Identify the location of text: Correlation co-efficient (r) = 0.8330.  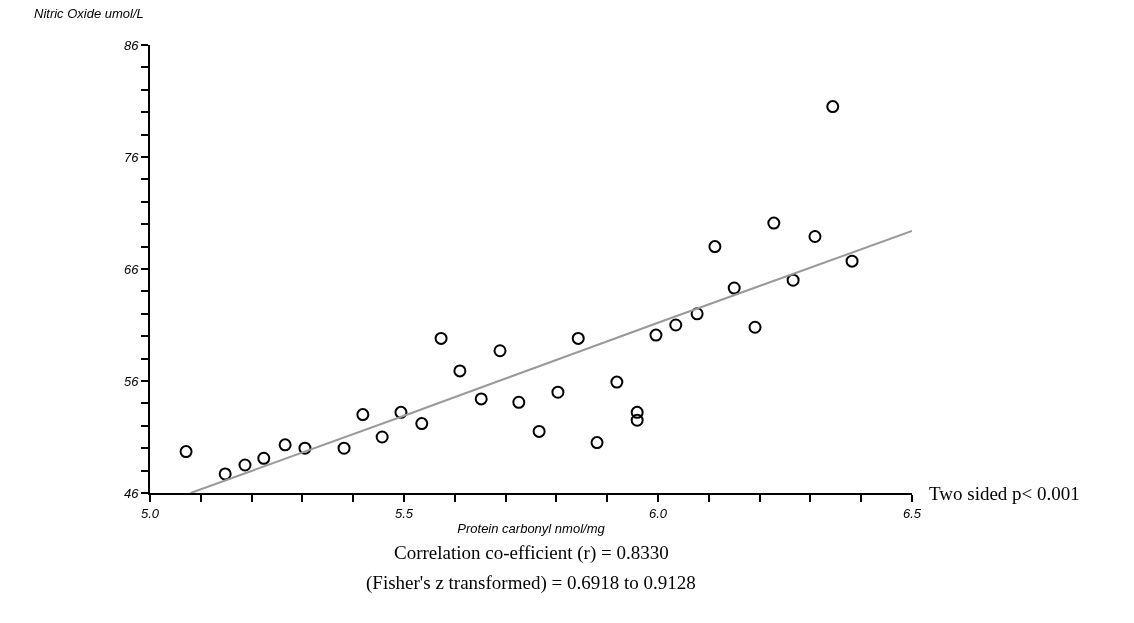
(531, 553).